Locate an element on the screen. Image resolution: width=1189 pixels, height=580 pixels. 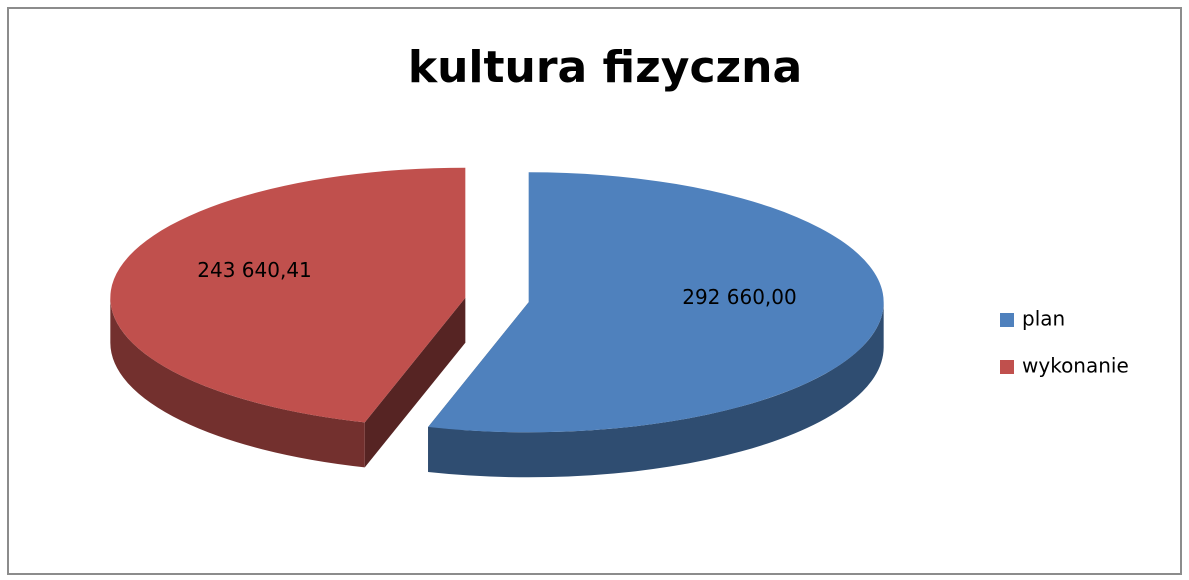
chart-title: kultura fizyczna is located at coordinates (605, 67).